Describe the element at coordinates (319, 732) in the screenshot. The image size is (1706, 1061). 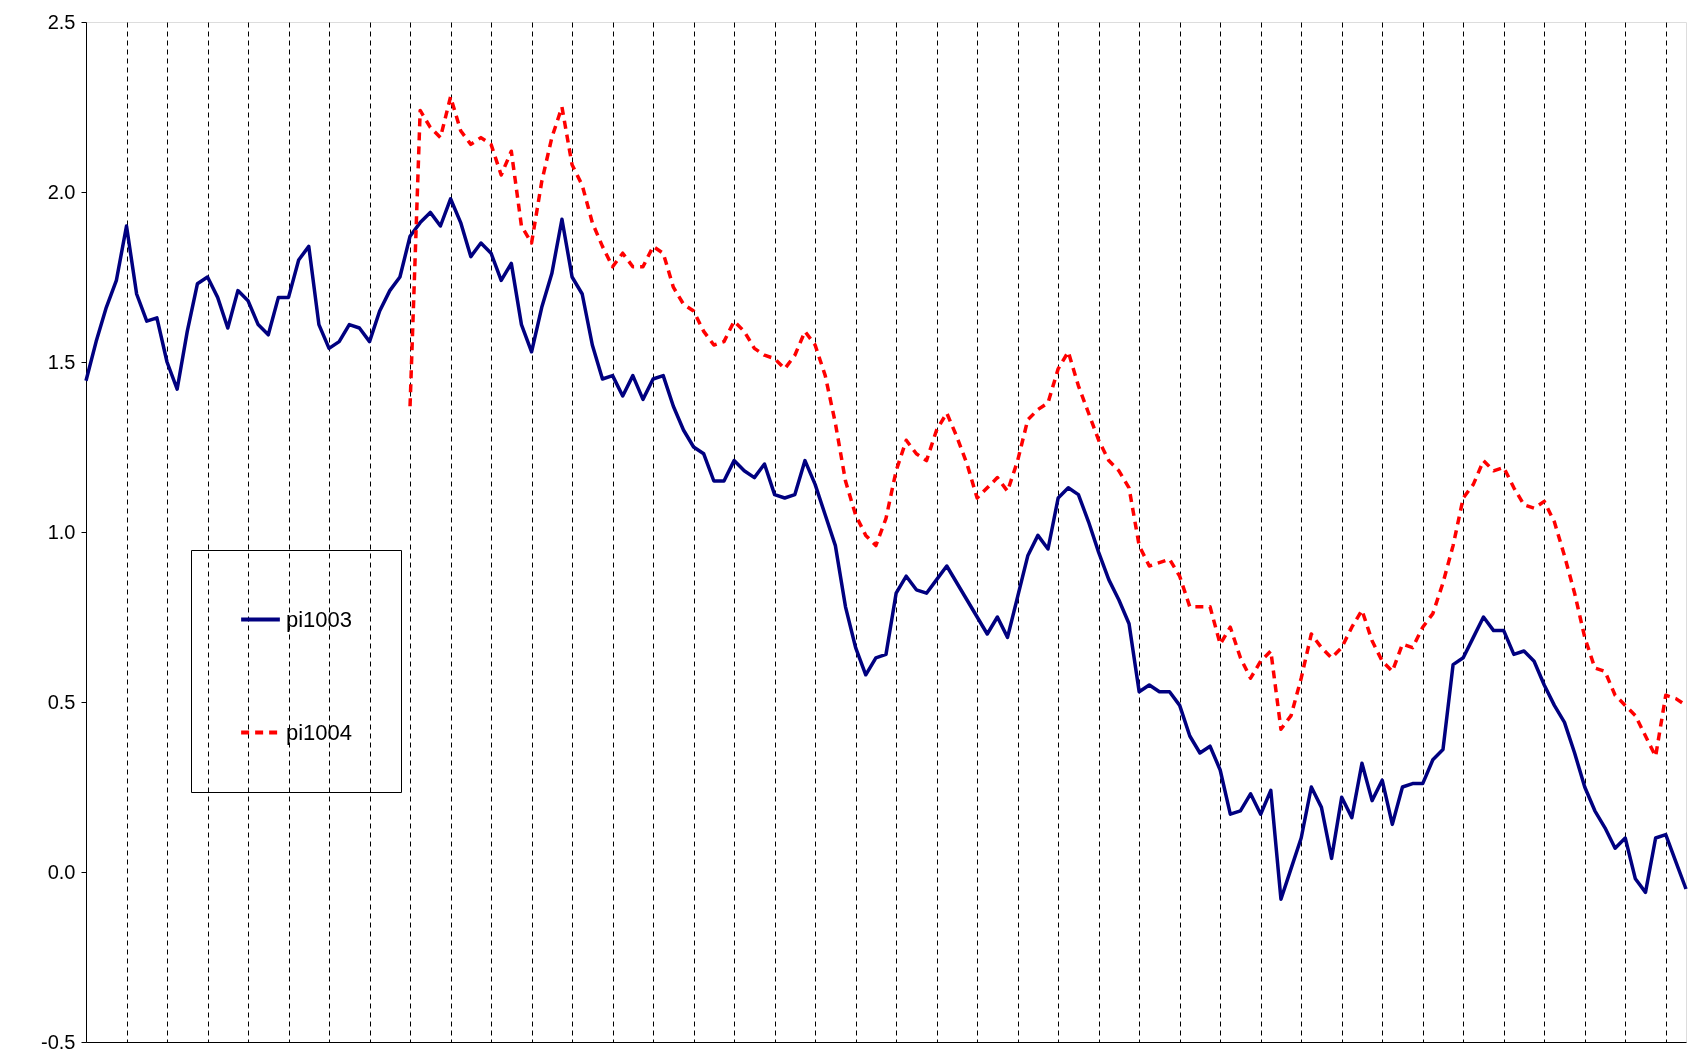
I see `legend-label: pi1004` at that location.